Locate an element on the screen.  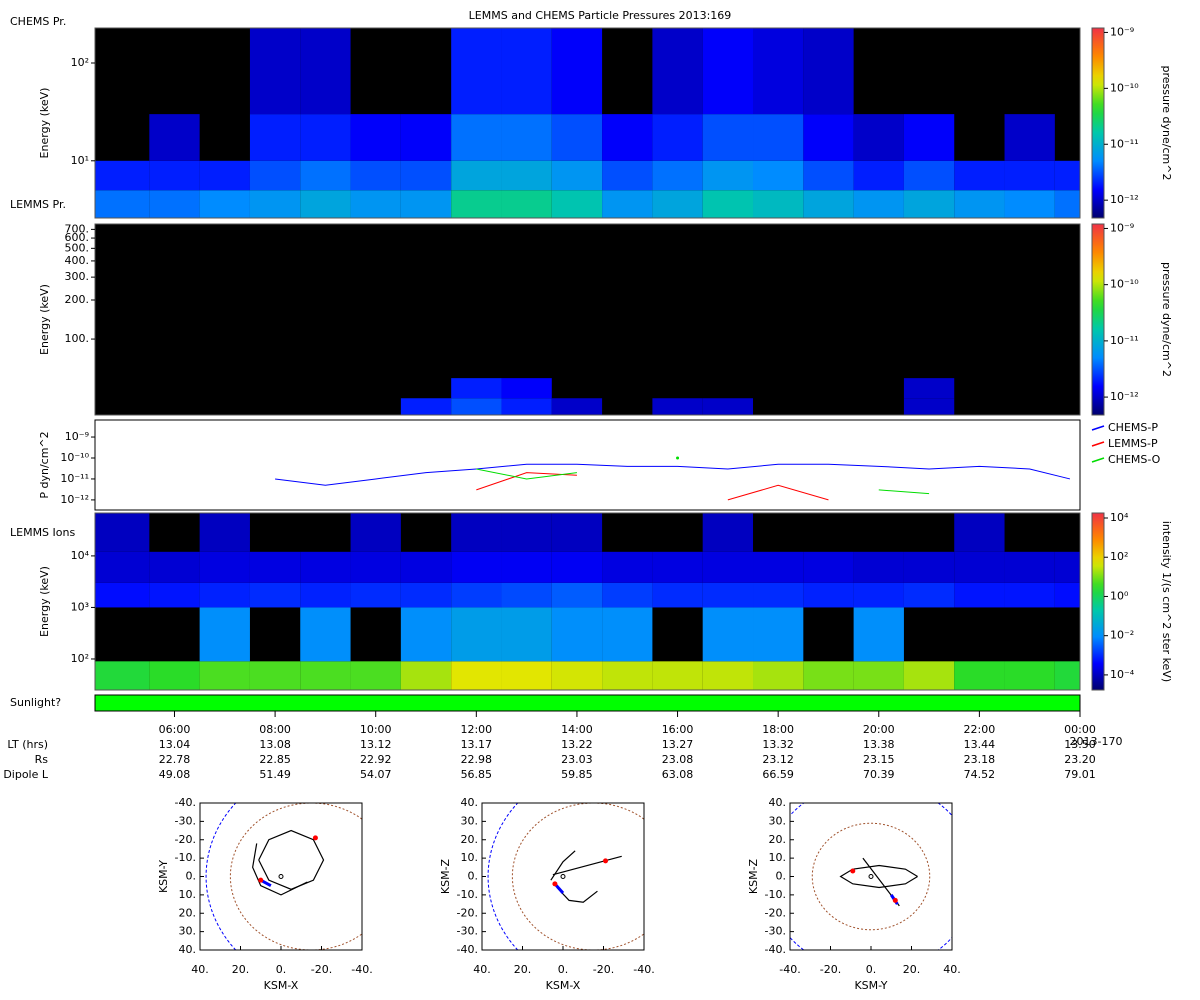
y-tick-label: 10. is located at coordinates (470, 857).